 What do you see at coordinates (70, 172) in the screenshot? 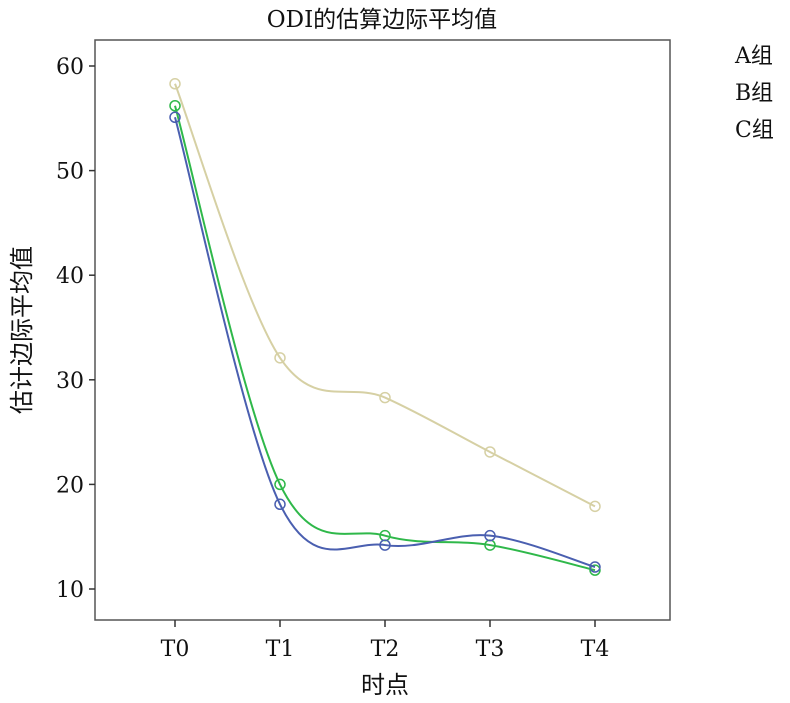
I see `y-tick-label: 50` at bounding box center [70, 172].